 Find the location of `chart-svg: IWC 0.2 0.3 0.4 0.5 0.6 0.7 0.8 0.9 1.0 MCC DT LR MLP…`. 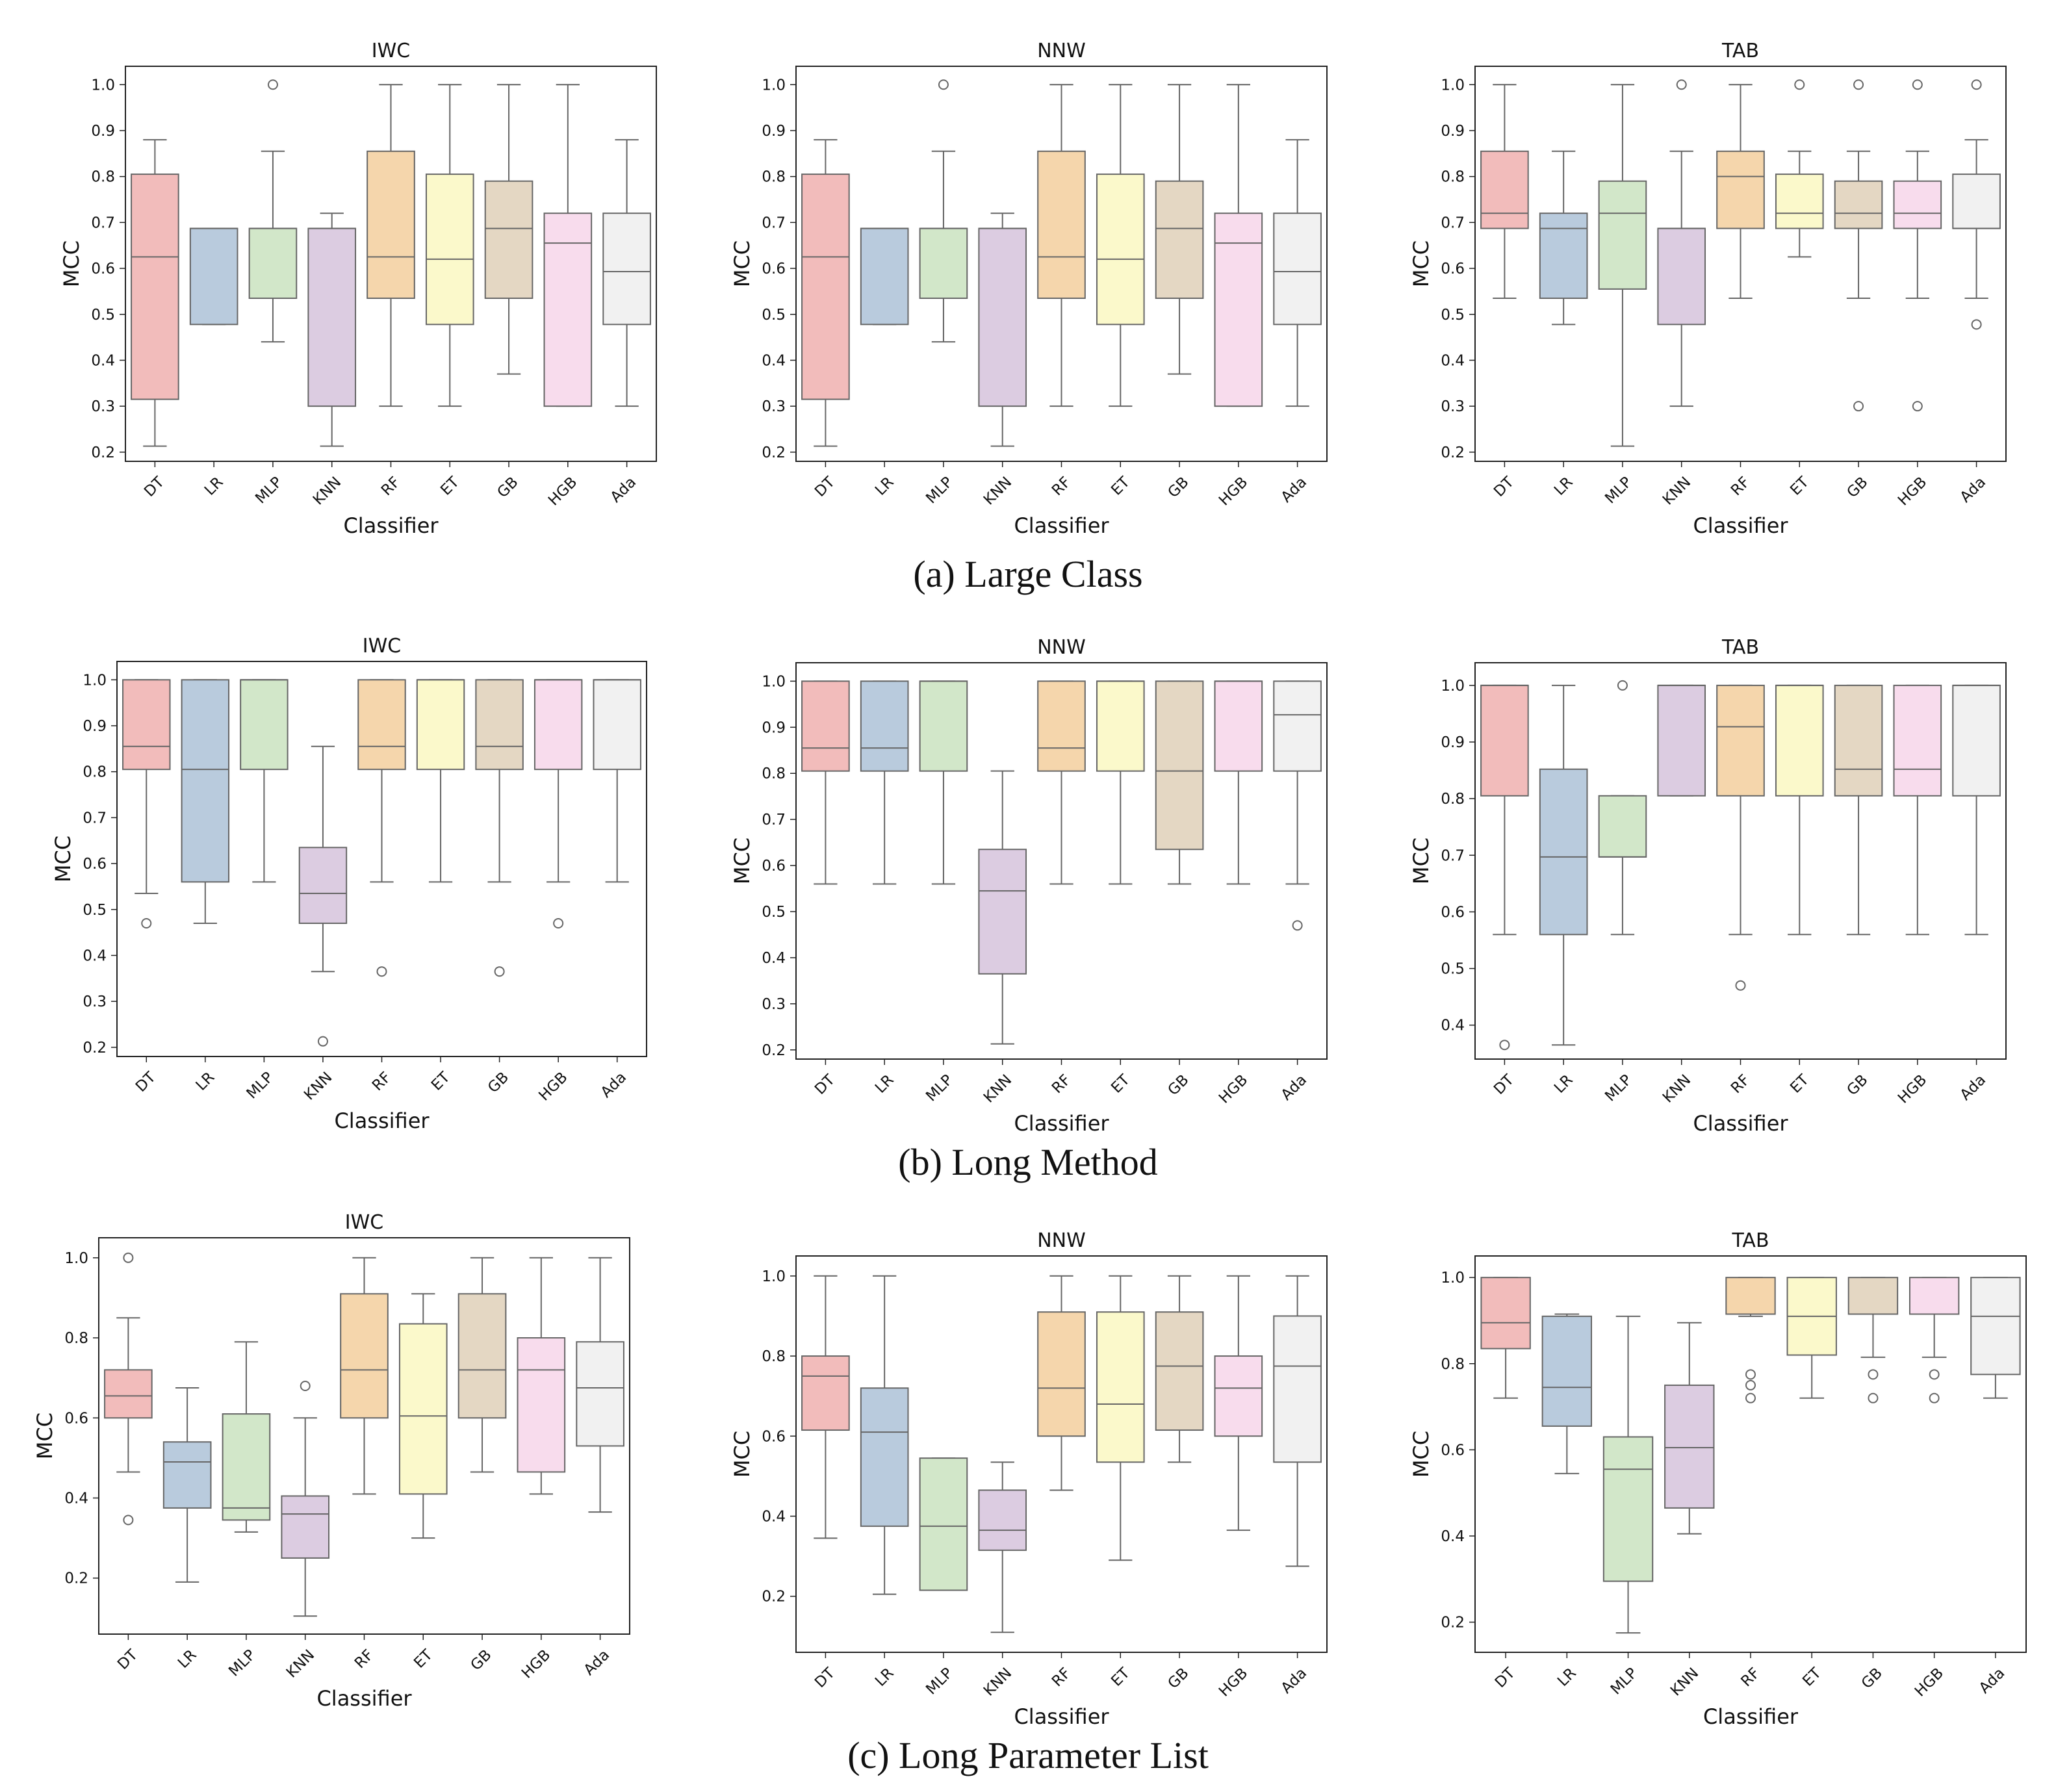

chart-svg: IWC 0.2 0.3 0.4 0.5 0.6 0.7 0.8 0.9 1.0 MCC DT LR MLP… is located at coordinates (358, 289).